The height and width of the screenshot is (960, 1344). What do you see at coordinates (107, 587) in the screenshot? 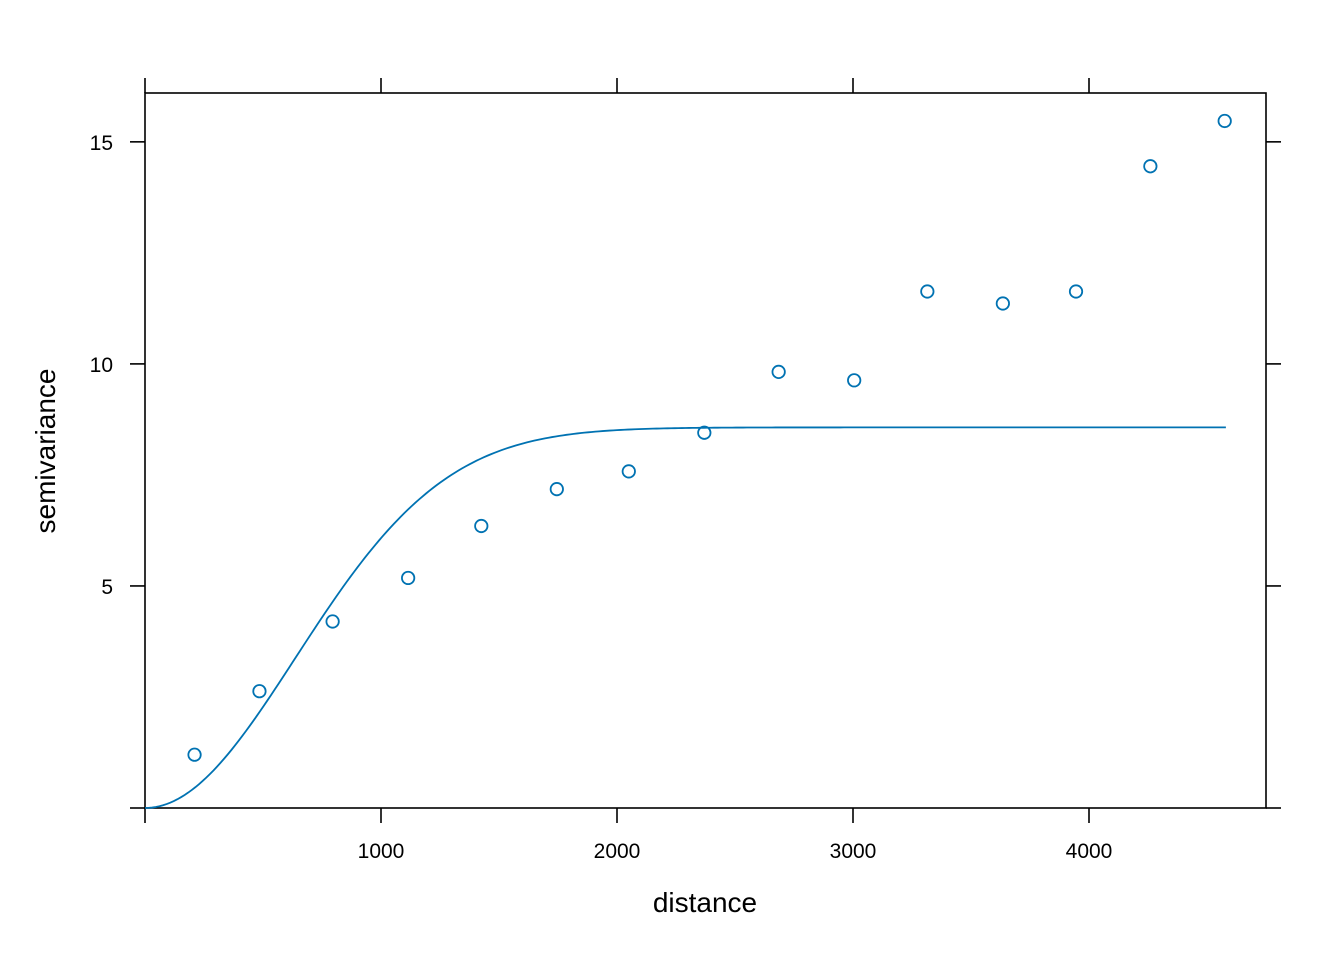
I see `y-tick-label-5: 5` at bounding box center [107, 587].